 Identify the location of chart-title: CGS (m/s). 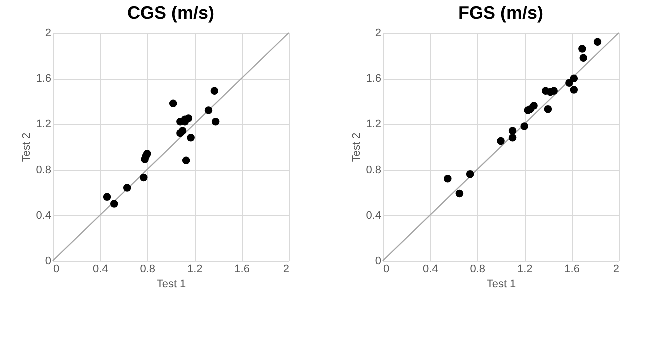
(171, 13).